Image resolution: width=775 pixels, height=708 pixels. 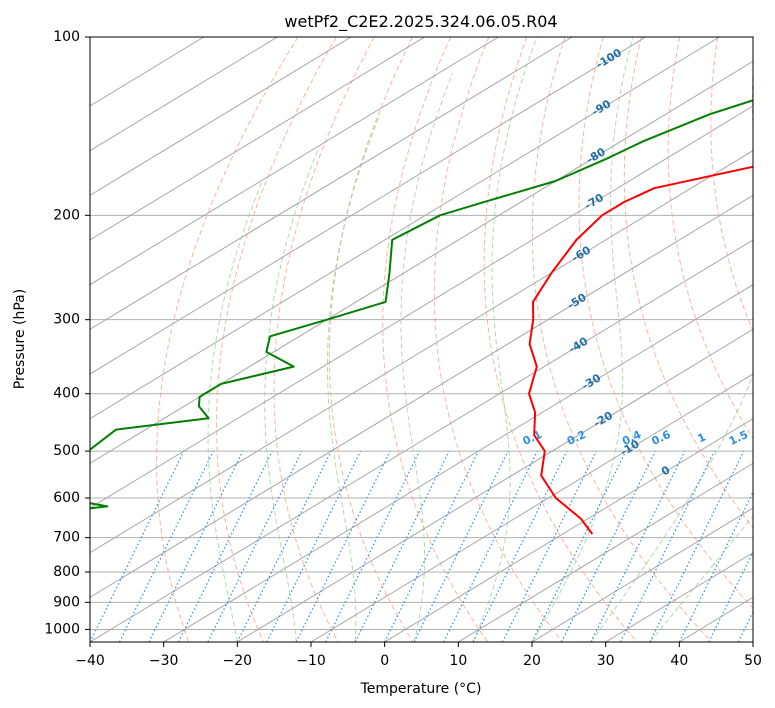 I want to click on x-tick-label: 10, so click(x=458, y=661).